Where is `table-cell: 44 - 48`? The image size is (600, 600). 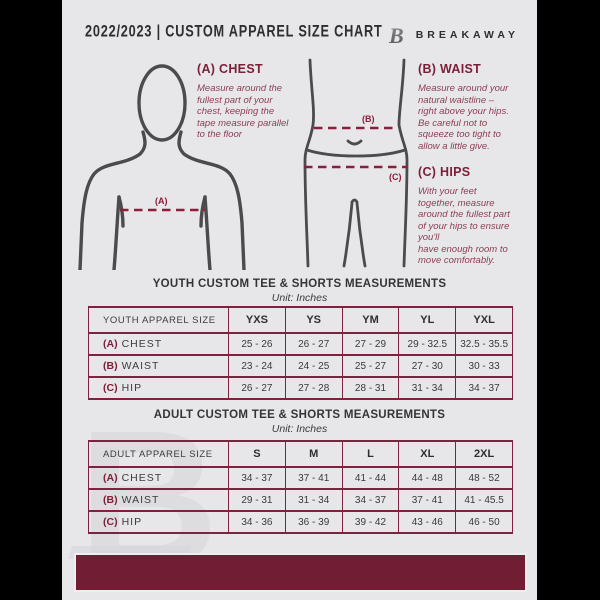
table-cell: 44 - 48 is located at coordinates (427, 478).